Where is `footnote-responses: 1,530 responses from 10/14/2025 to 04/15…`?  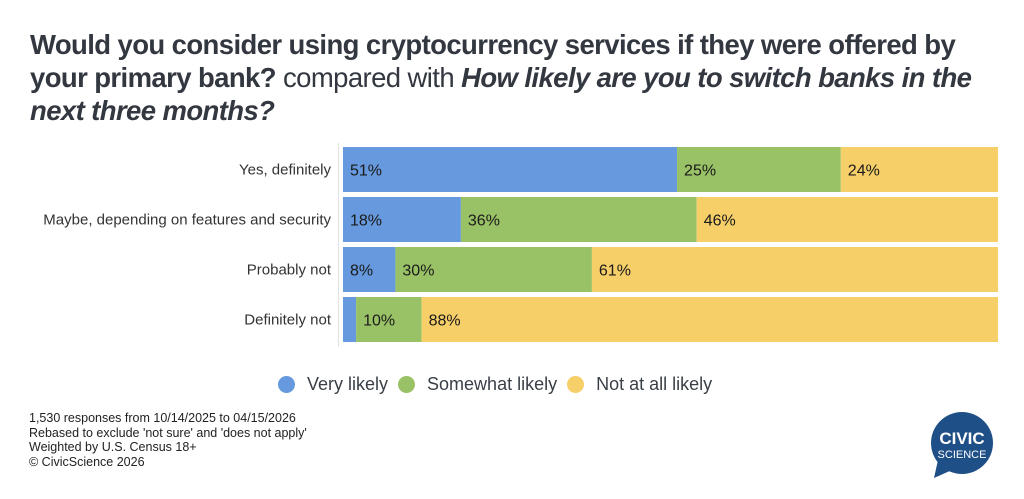
footnote-responses: 1,530 responses from 10/14/2025 to 04/15… is located at coordinates (162, 418).